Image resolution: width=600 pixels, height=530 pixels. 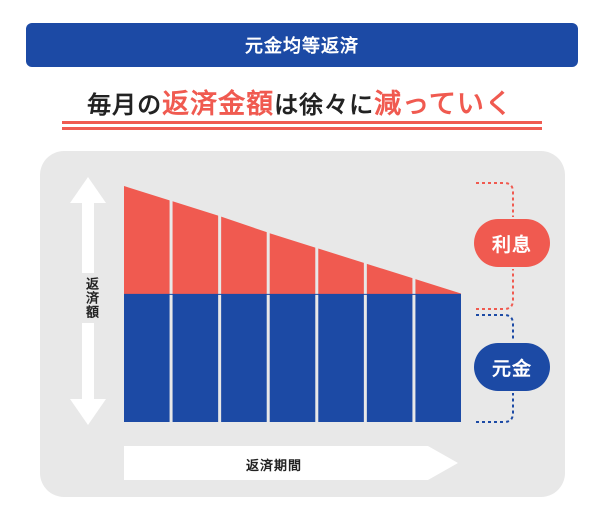 I want to click on underline-top, so click(x=302, y=122).